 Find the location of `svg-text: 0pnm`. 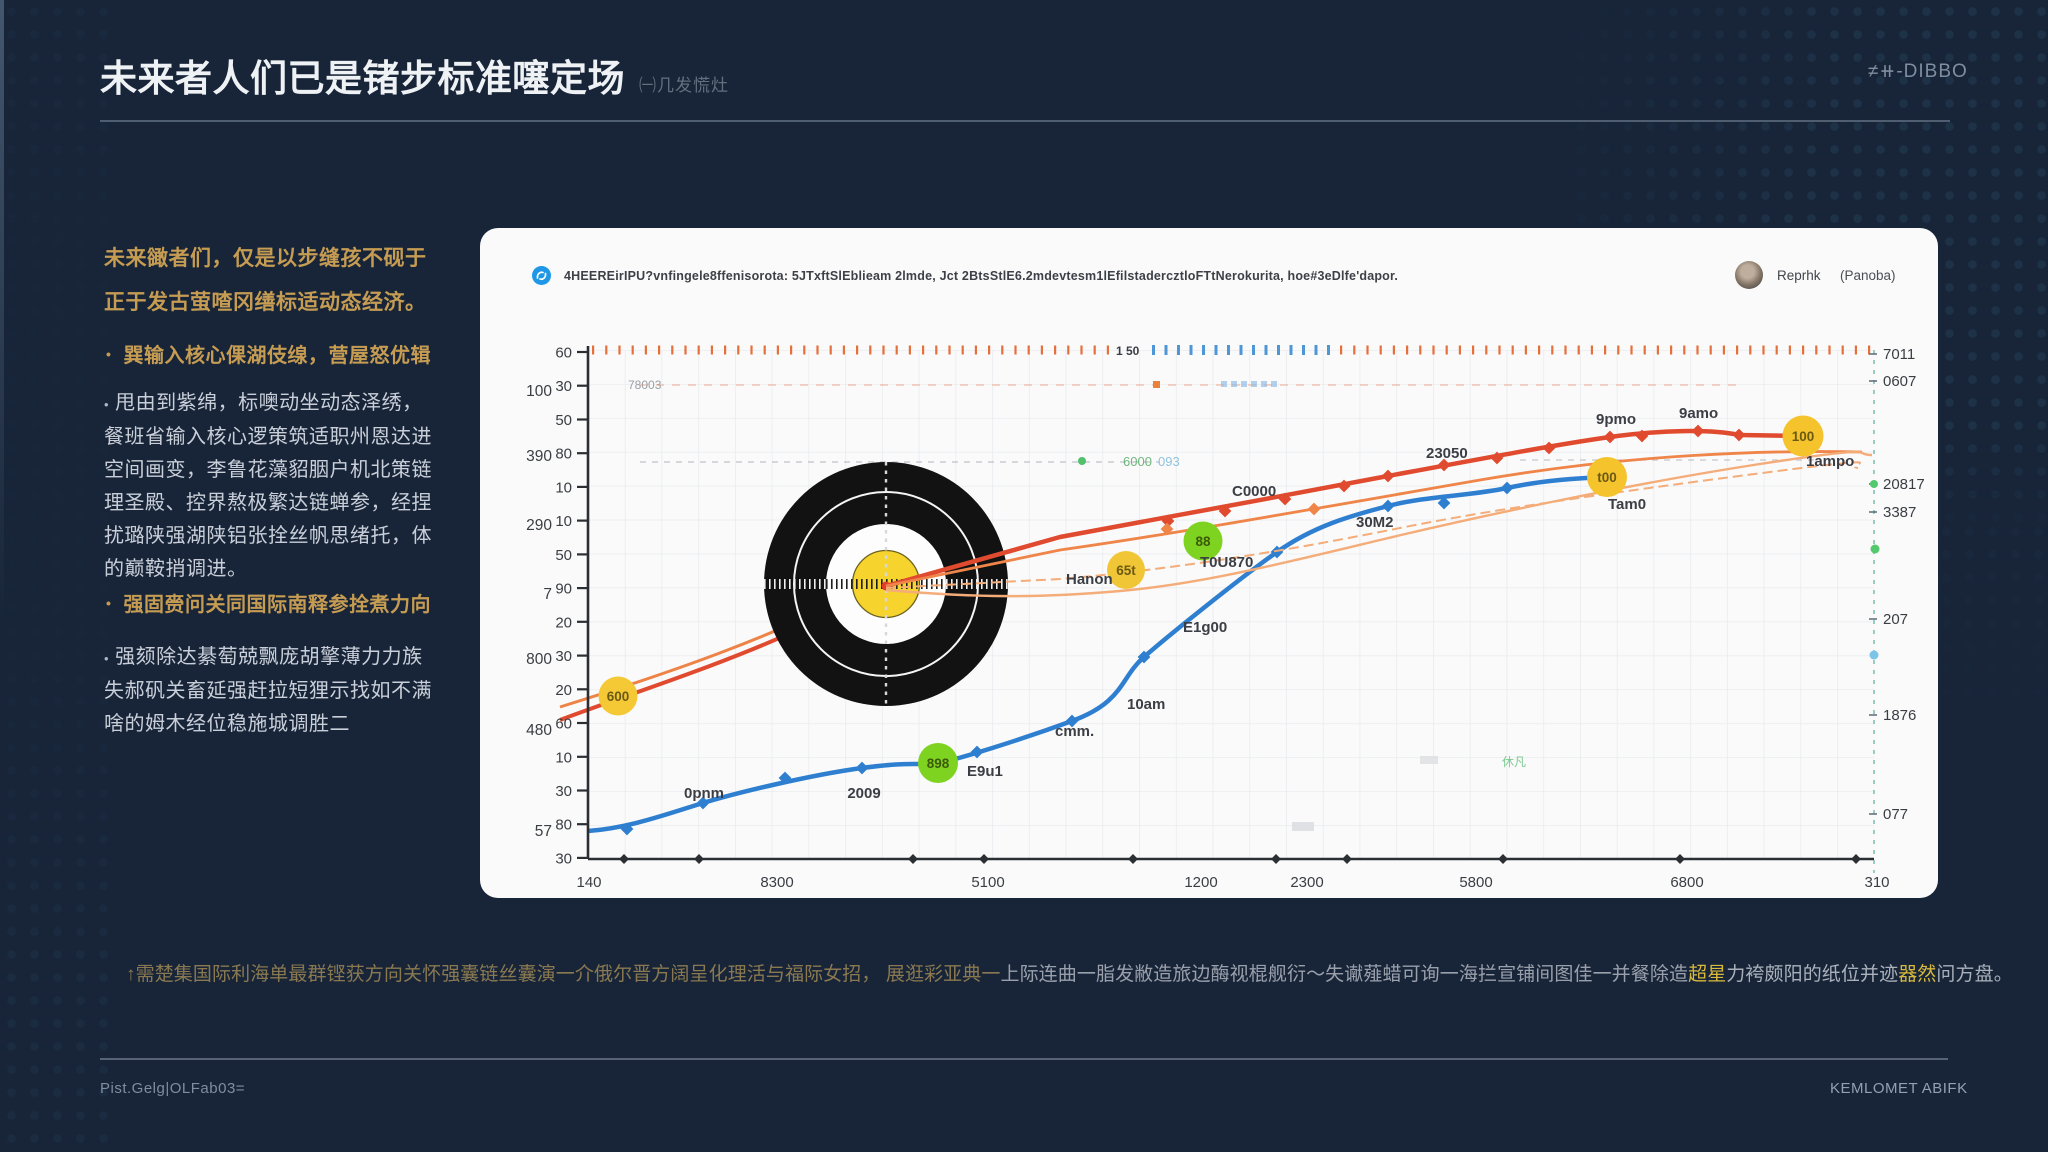

svg-text: 0pnm is located at coordinates (704, 793).